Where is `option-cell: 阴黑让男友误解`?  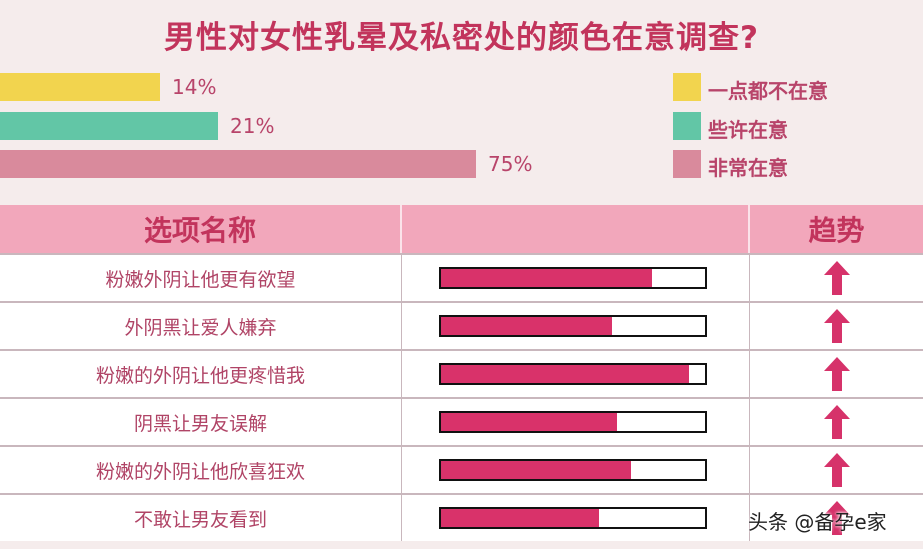
option-cell: 阴黑让男友误解 is located at coordinates (201, 422).